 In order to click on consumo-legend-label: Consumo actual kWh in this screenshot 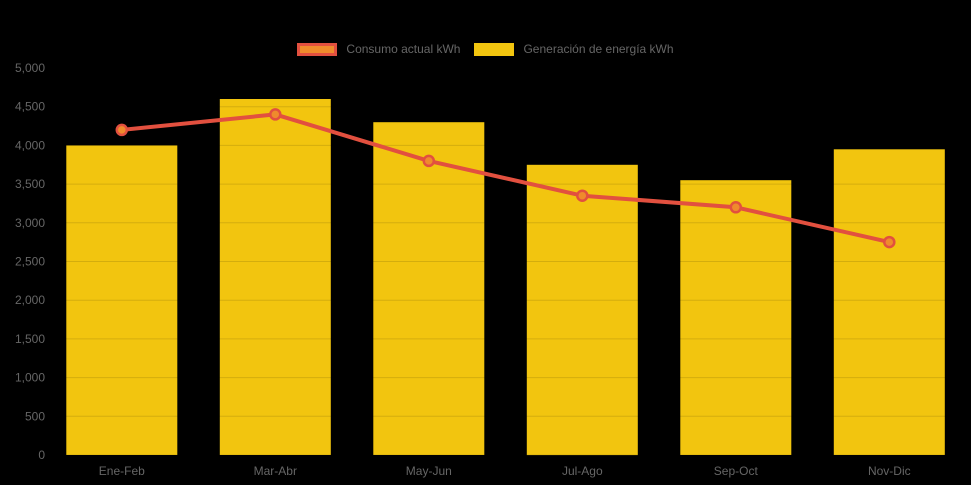, I will do `click(403, 48)`.